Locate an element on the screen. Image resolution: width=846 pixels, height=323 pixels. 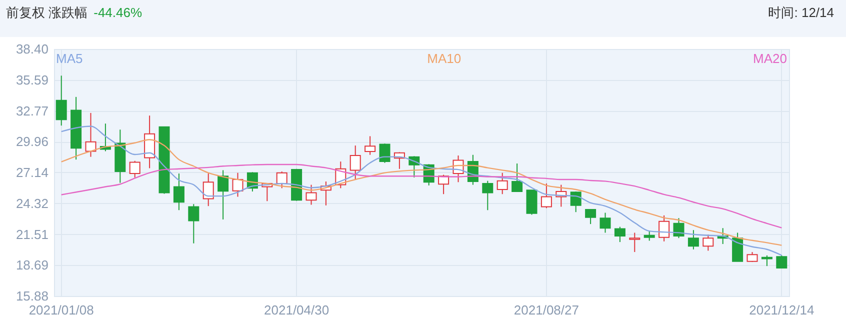
text: 时间: 12/14 is located at coordinates (801, 13).